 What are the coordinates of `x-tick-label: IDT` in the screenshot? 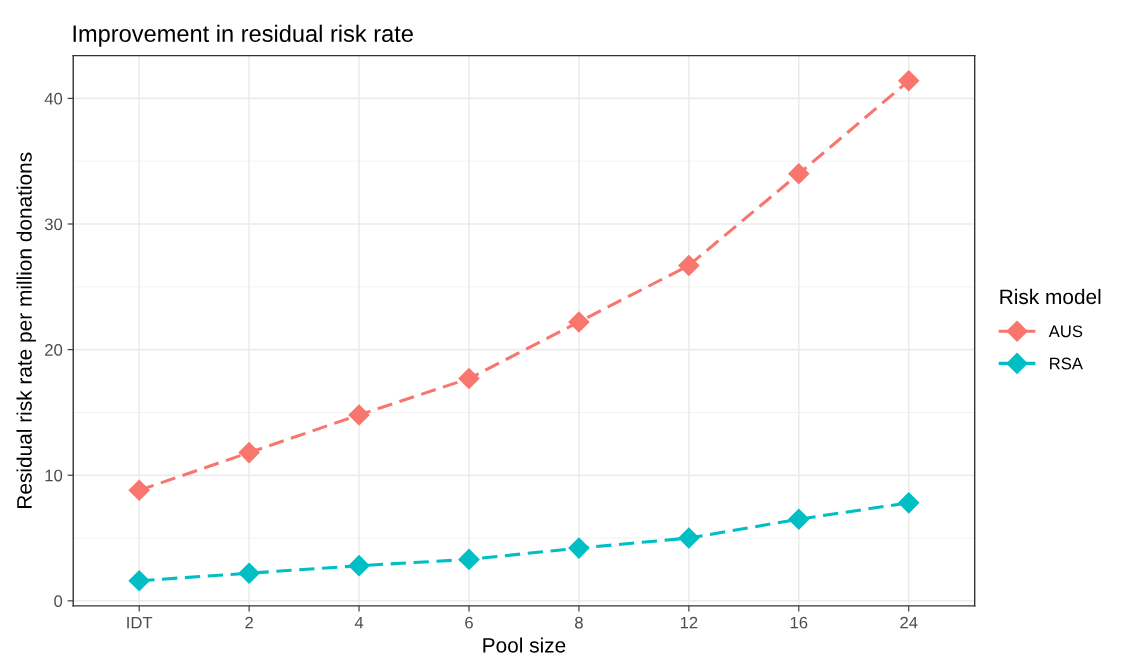 It's located at (140, 622).